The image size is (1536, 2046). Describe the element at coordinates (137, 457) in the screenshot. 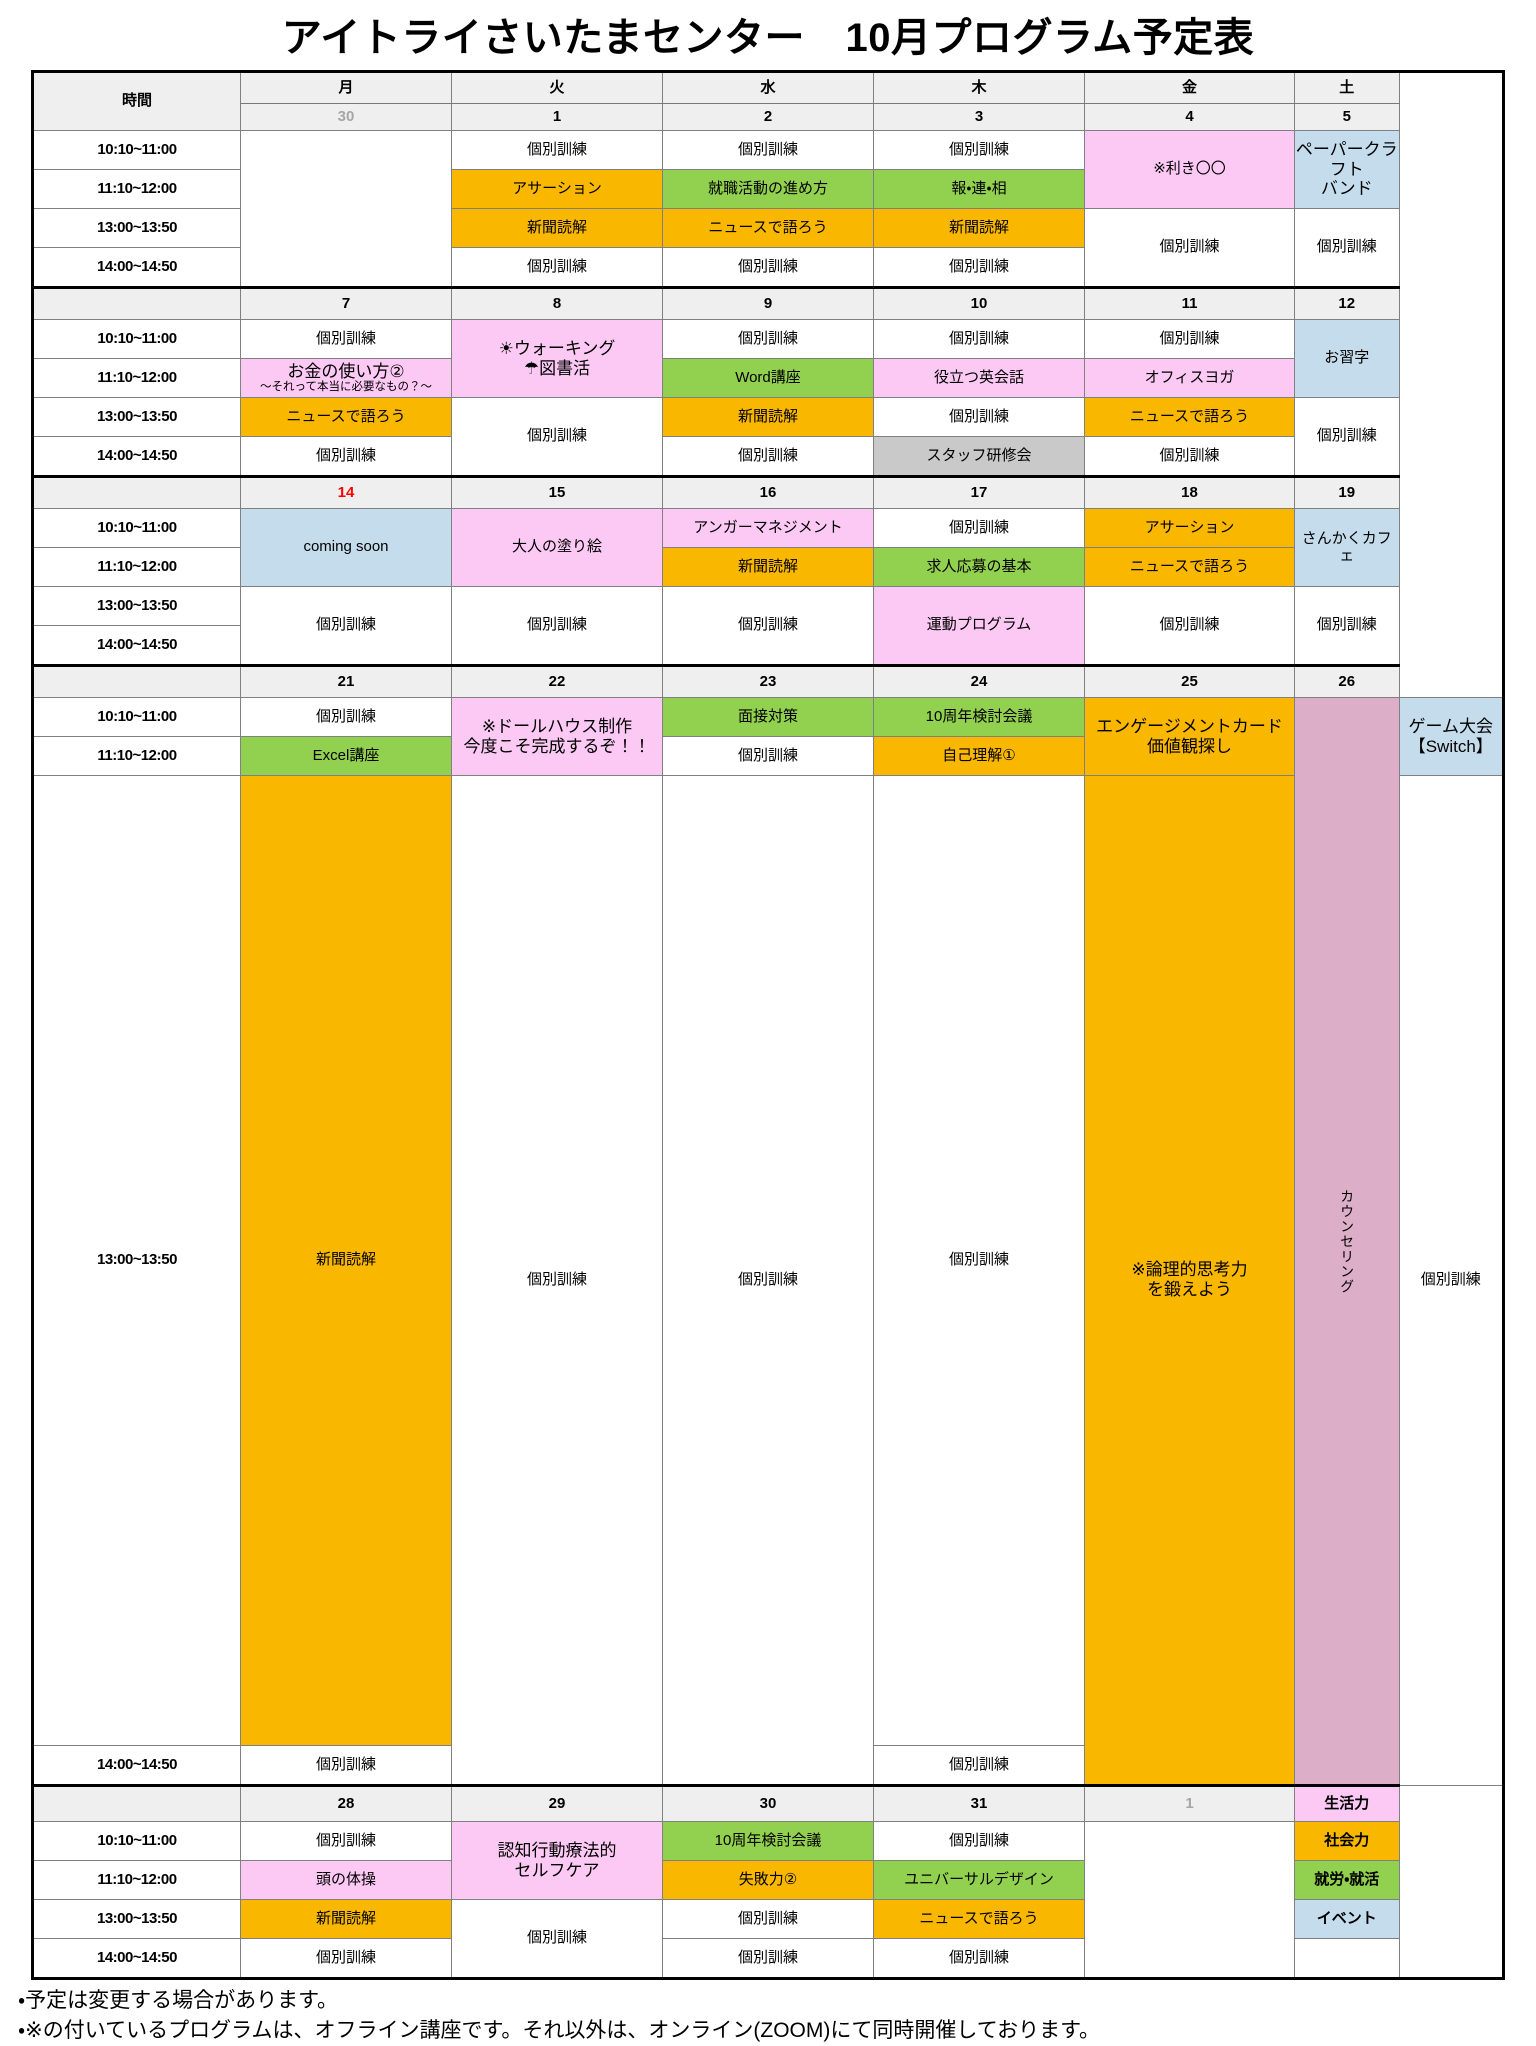

I see `time-label-1400-w2: 14:00~14:50` at that location.